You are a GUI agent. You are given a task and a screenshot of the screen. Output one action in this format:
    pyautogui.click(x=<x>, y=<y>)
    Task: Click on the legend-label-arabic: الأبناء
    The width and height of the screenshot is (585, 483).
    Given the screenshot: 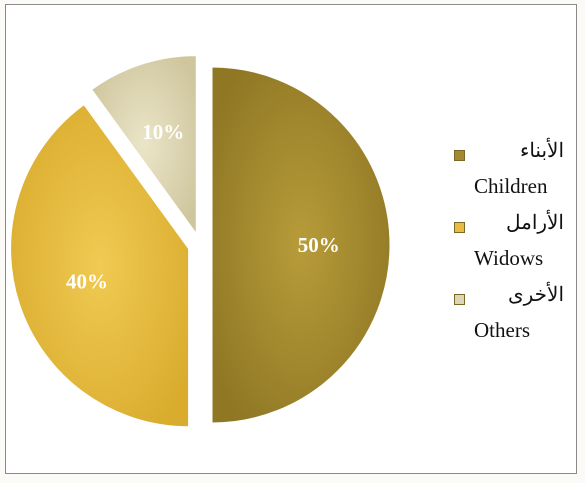 What is the action you would take?
    pyautogui.click(x=541, y=151)
    